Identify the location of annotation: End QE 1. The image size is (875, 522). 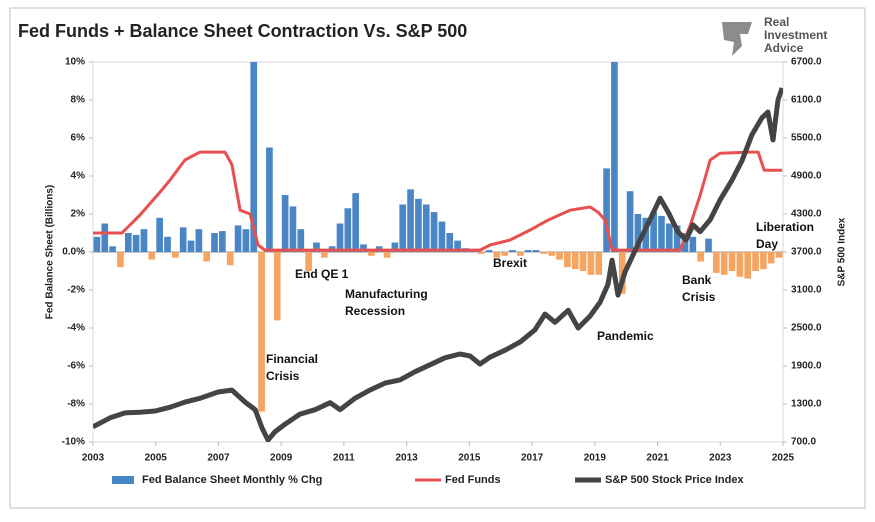
(322, 274).